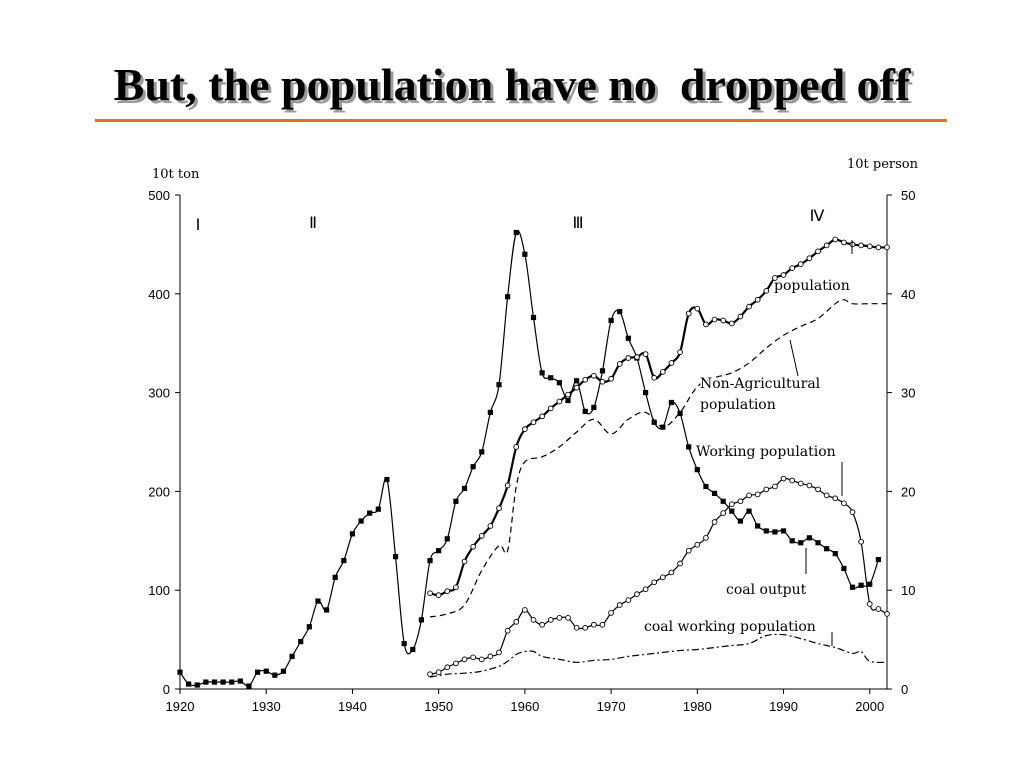 The height and width of the screenshot is (768, 1024). I want to click on annotation-leader-line, so click(794, 358).